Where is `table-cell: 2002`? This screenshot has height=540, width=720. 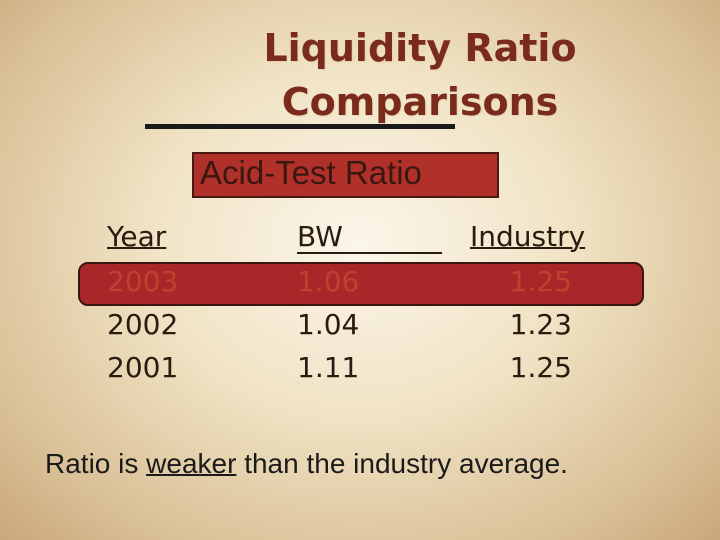 table-cell: 2002 is located at coordinates (143, 324).